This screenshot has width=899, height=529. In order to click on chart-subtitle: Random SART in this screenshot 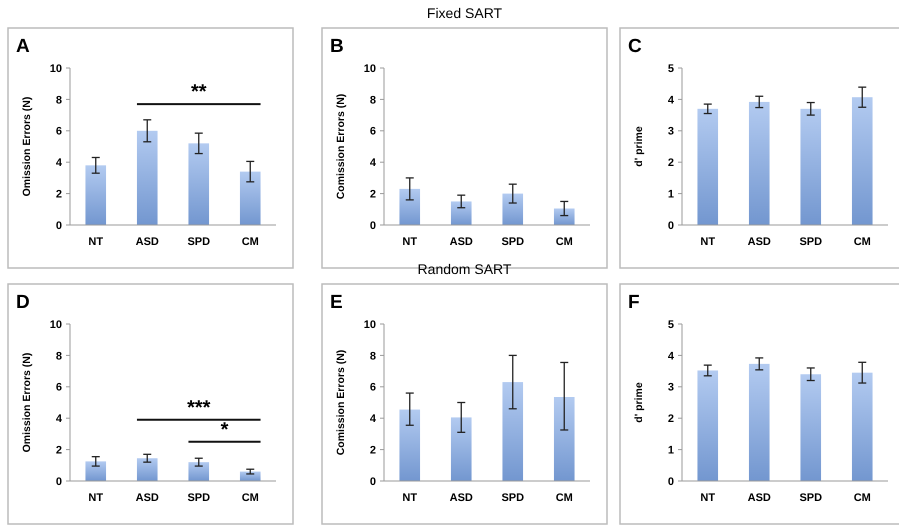, I will do `click(465, 269)`.